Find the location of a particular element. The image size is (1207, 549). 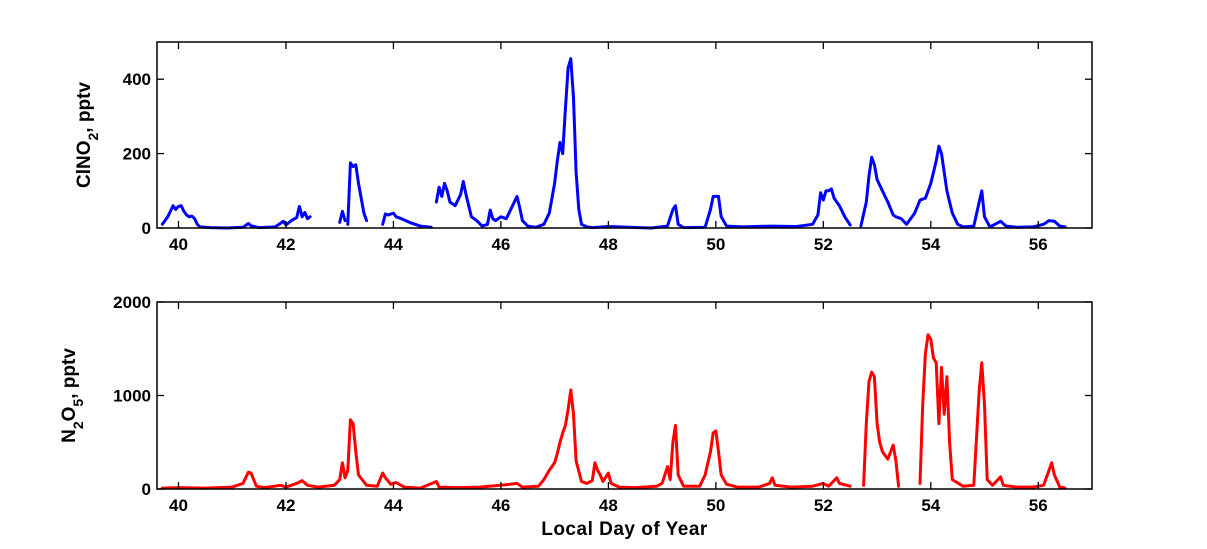

y-tick-label: 400 is located at coordinates (137, 79).